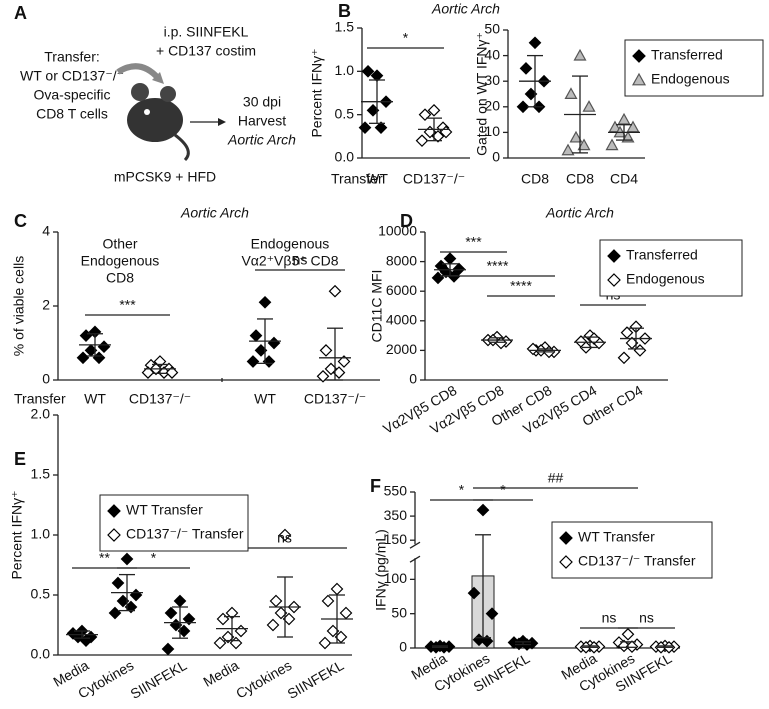 Image resolution: width=769 pixels, height=709 pixels. Describe the element at coordinates (289, 261) in the screenshot. I see `group-label: Vα2⁺Vβ5⁺ CD8` at that location.